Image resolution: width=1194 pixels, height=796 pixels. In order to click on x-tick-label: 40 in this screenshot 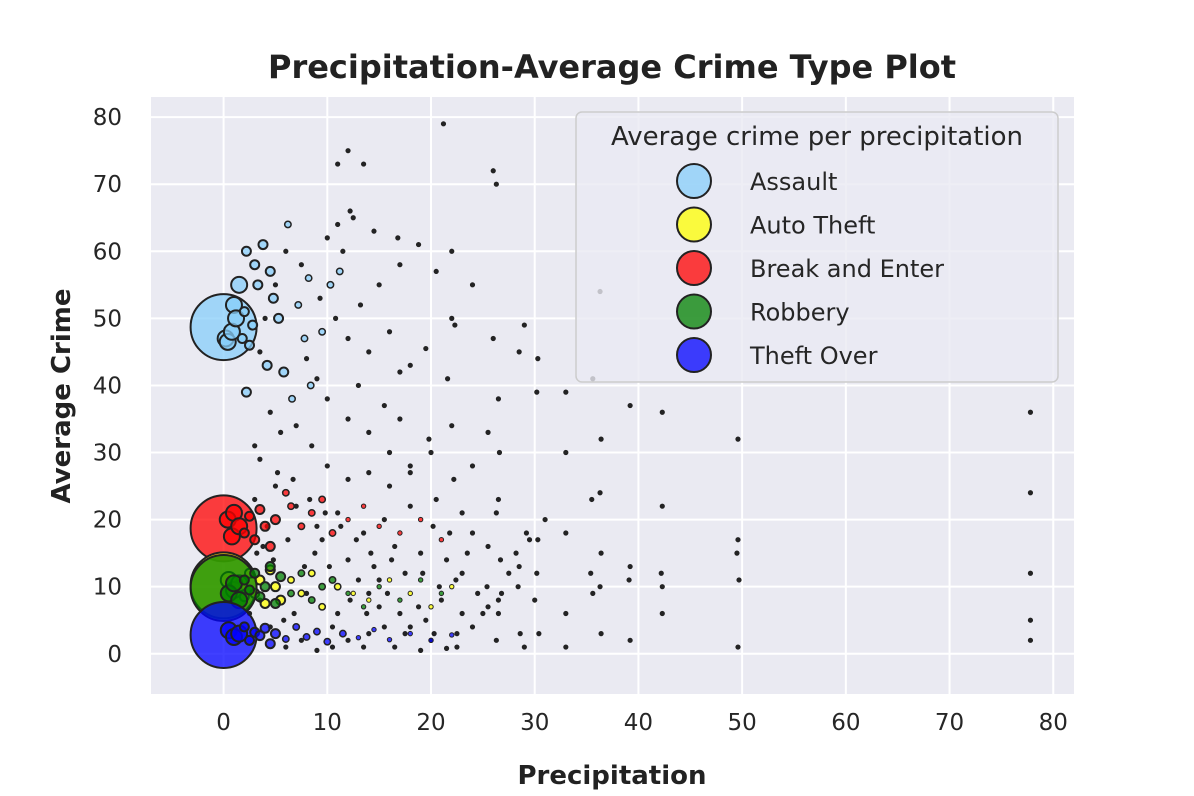, I will do `click(638, 723)`.